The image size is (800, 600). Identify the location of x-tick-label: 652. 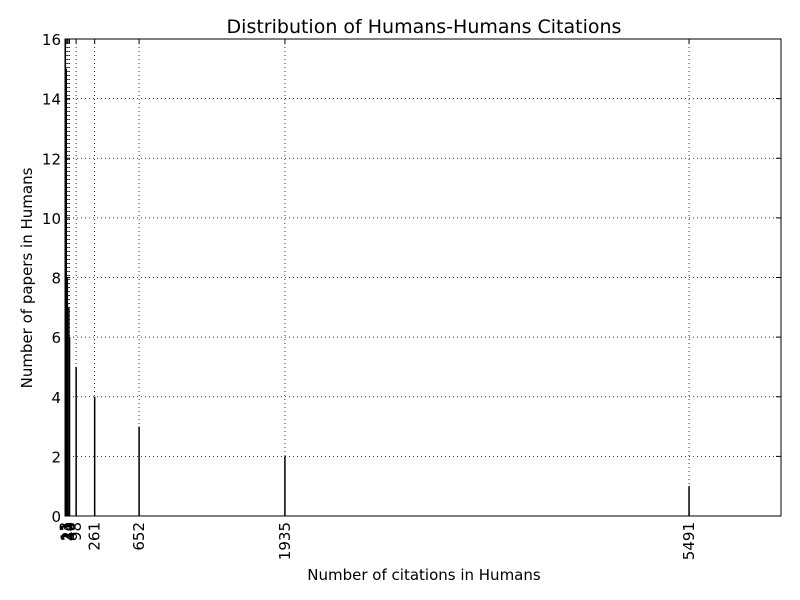
(139, 536).